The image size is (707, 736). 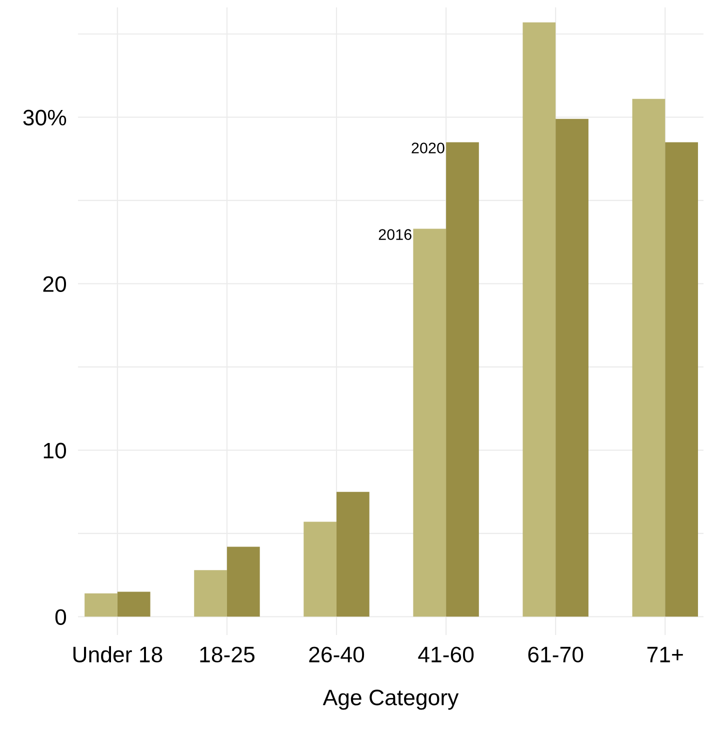 I want to click on x-tick-label: 41-60, so click(x=446, y=654).